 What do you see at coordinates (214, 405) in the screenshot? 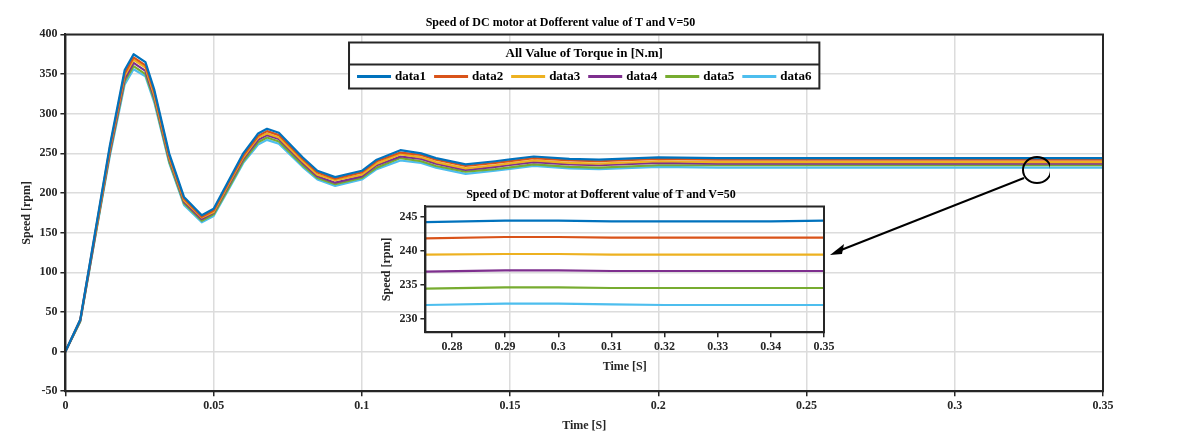
I see `x-tick-label: 0.05` at bounding box center [214, 405].